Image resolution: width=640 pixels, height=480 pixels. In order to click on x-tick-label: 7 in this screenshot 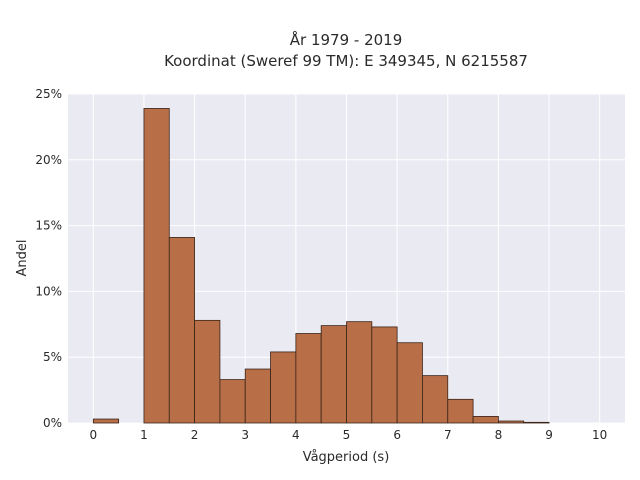, I will do `click(448, 435)`.